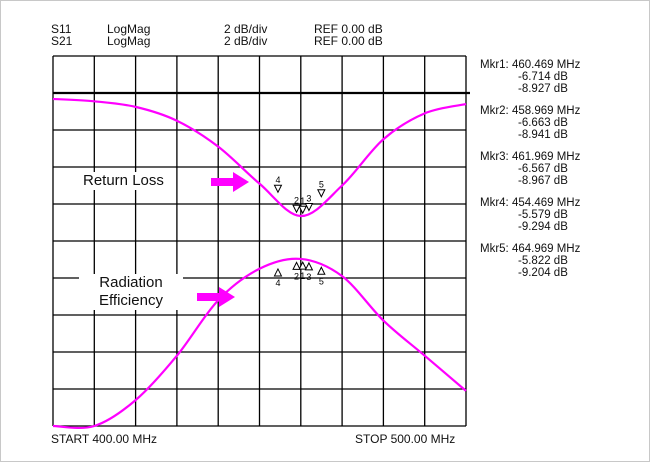 The width and height of the screenshot is (650, 462). I want to click on marker-frequency: Mkr5: 464.969 MHz, so click(530, 249).